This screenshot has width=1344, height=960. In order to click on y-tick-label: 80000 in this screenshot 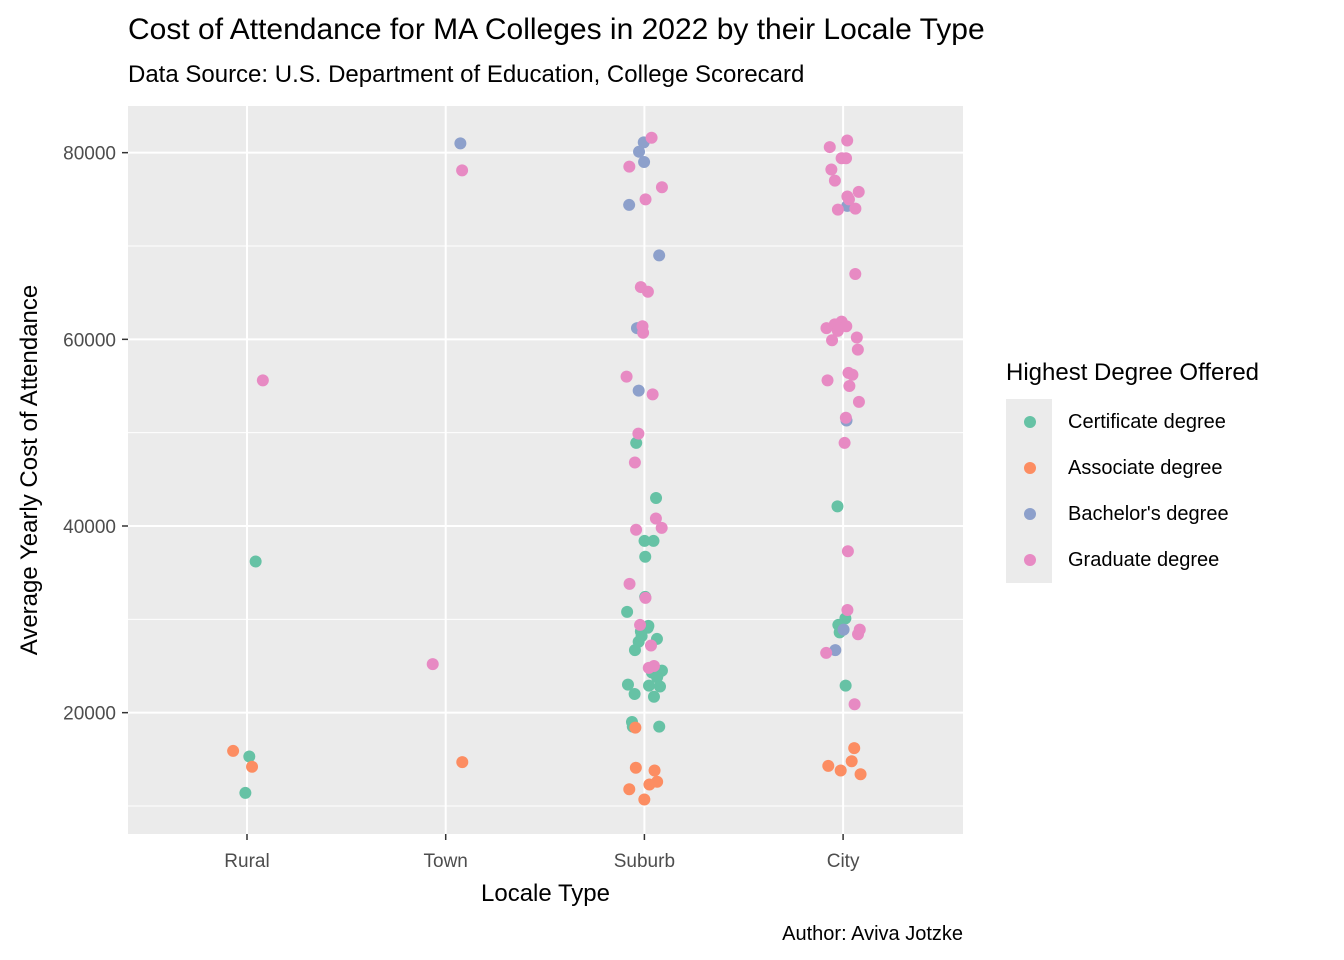, I will do `click(89, 154)`.